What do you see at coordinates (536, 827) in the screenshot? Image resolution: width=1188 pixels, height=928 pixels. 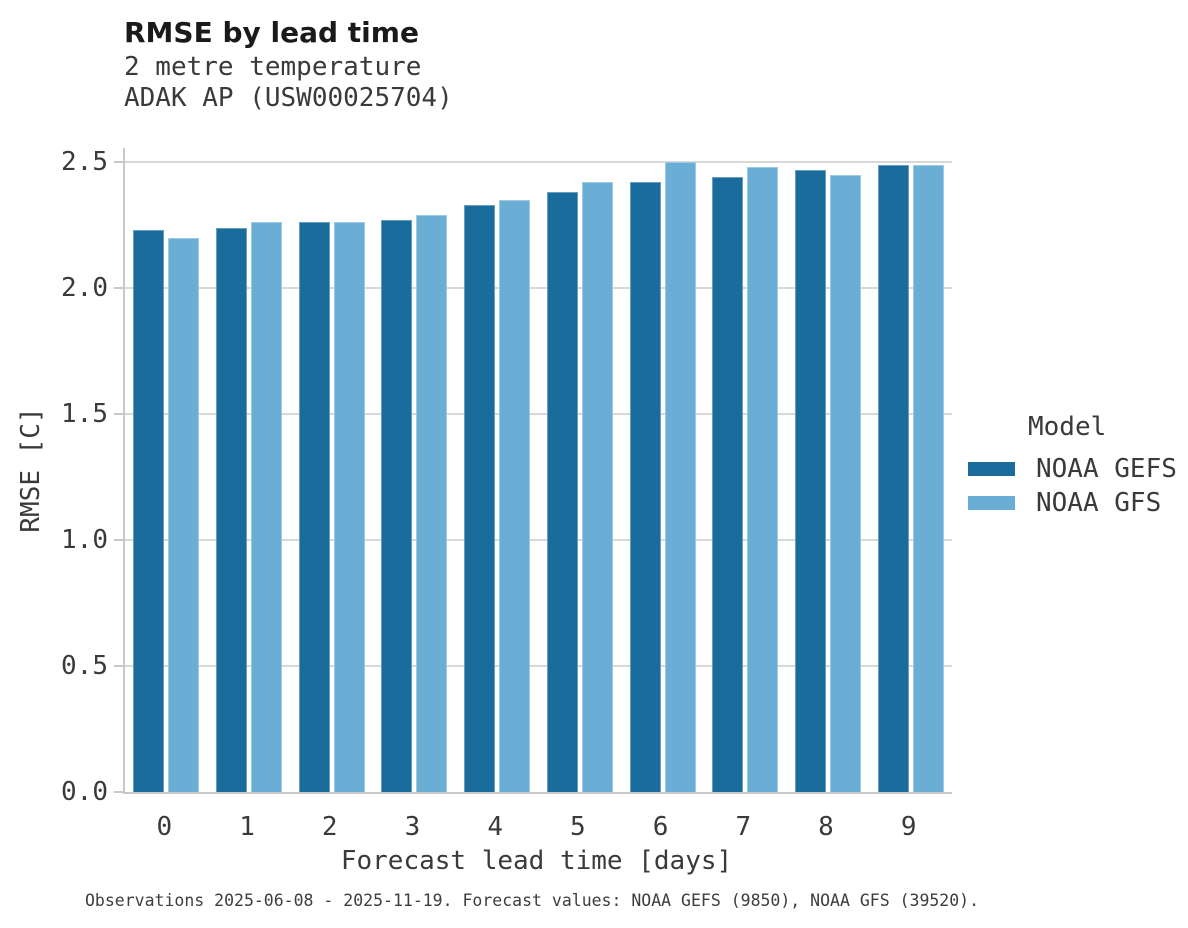 I see `x-axis-tick-labels: 0 1 2 3 4 5 6 7 8 9` at bounding box center [536, 827].